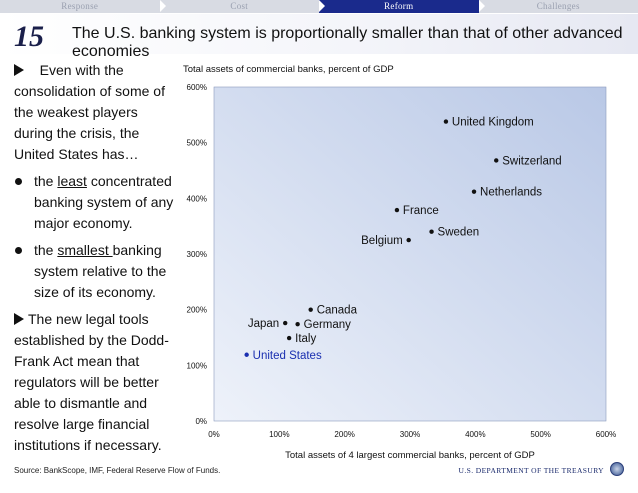 Image resolution: width=638 pixels, height=493 pixels. I want to click on y-tick-label: 100%, so click(197, 365).